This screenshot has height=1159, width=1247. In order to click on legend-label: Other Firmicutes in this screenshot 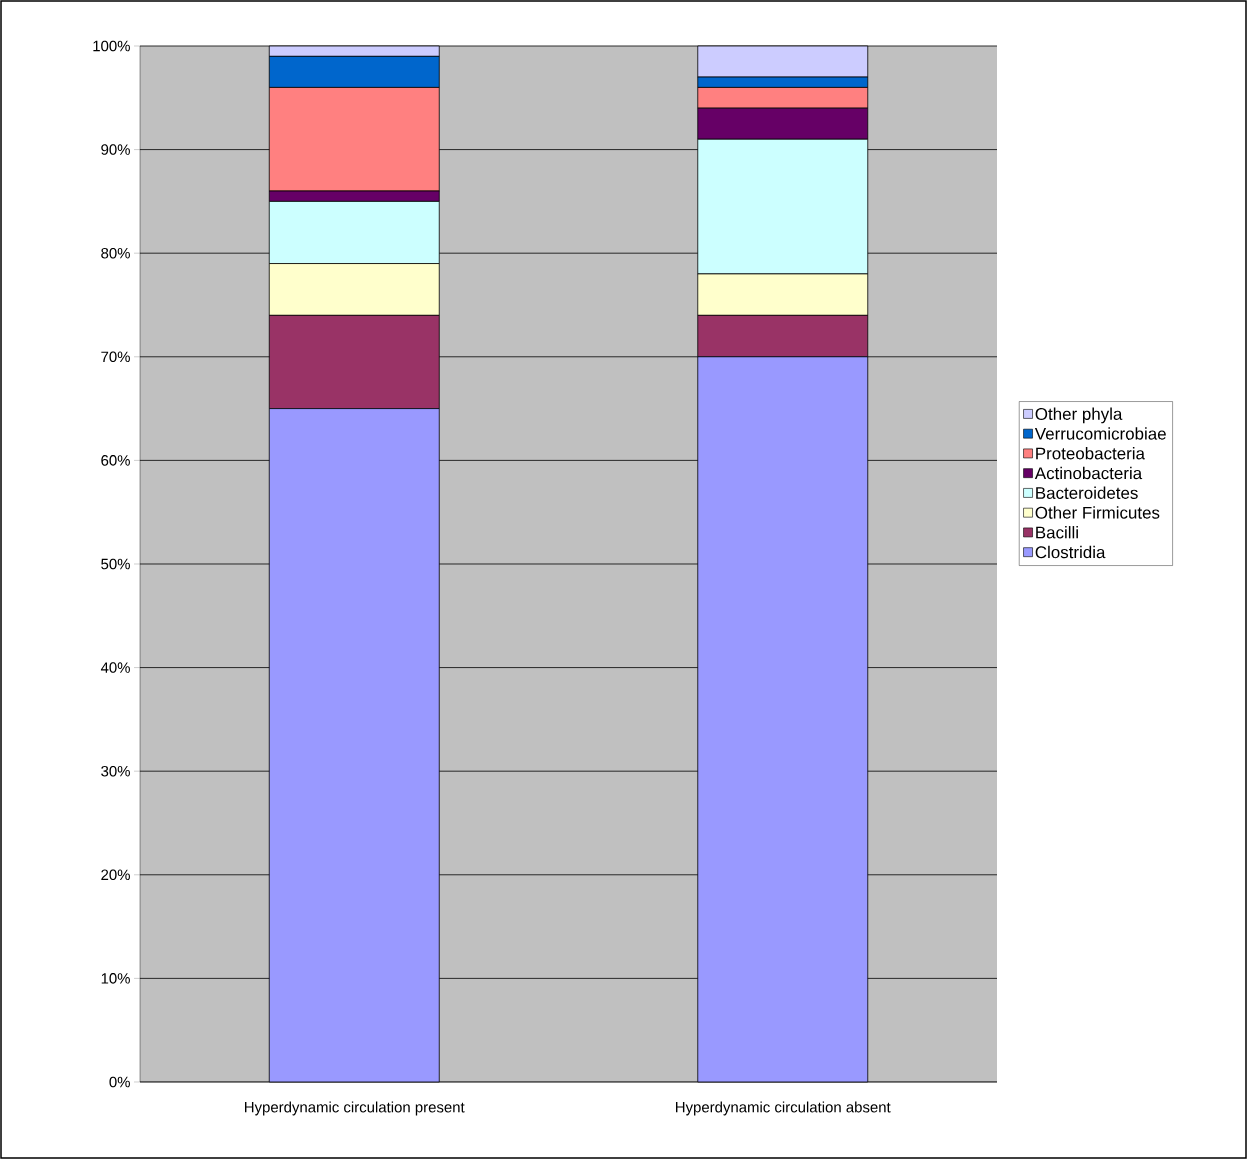, I will do `click(1097, 512)`.